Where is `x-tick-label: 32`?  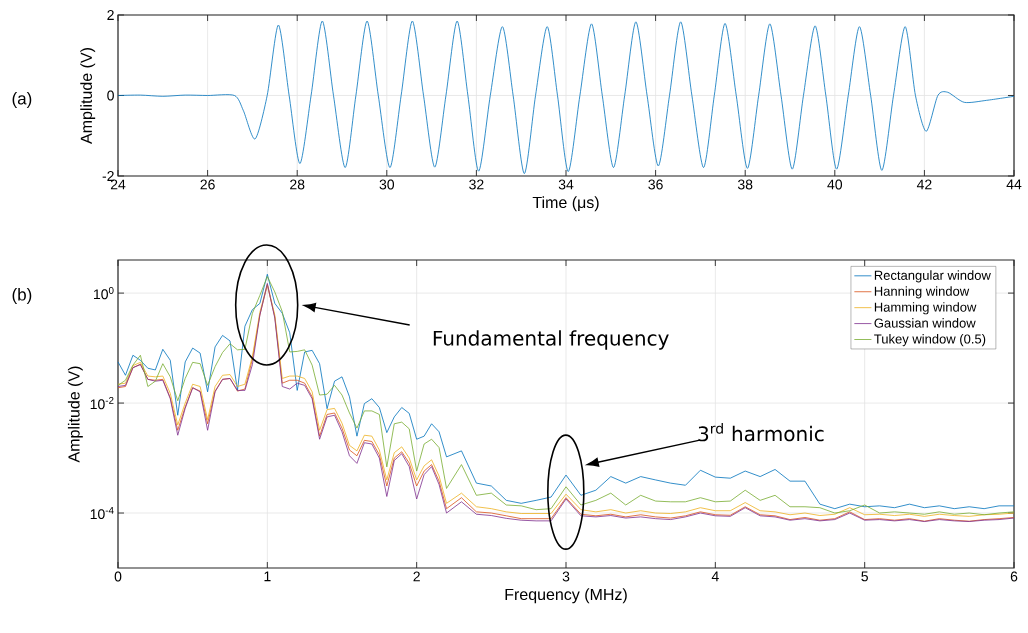
x-tick-label: 32 is located at coordinates (476, 184).